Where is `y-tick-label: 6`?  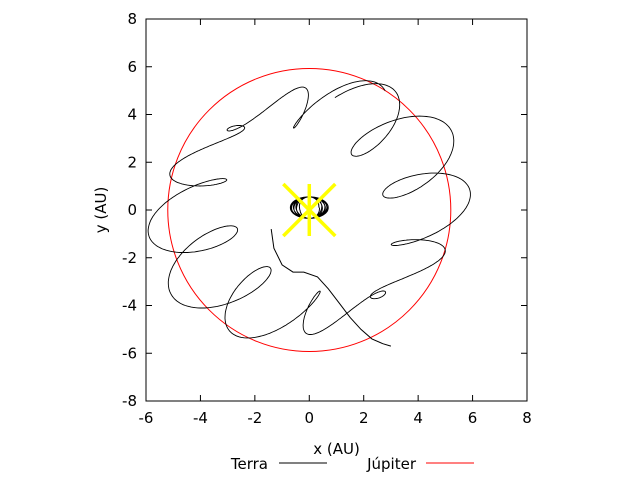 y-tick-label: 6 is located at coordinates (132, 67).